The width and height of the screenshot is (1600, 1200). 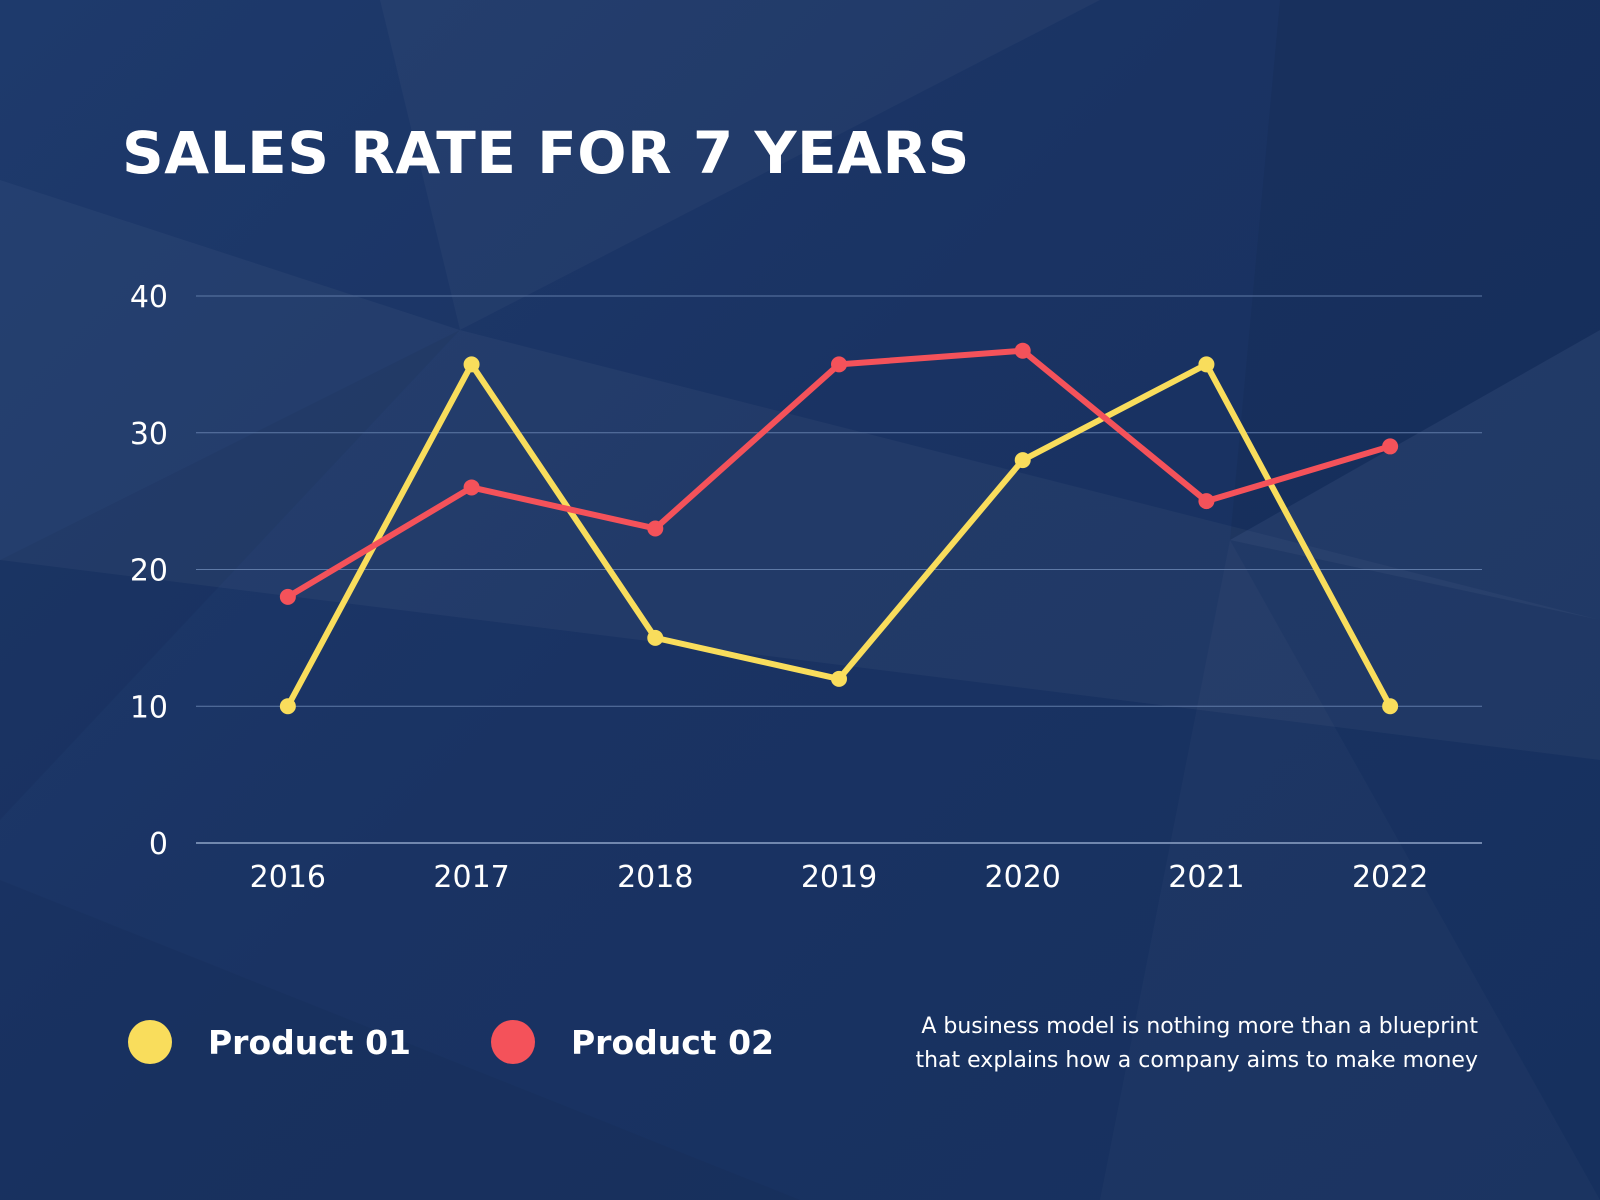 I want to click on x-axis-ticks: 2016 2017 2018 2019 2020 2021 2022, so click(x=839, y=877).